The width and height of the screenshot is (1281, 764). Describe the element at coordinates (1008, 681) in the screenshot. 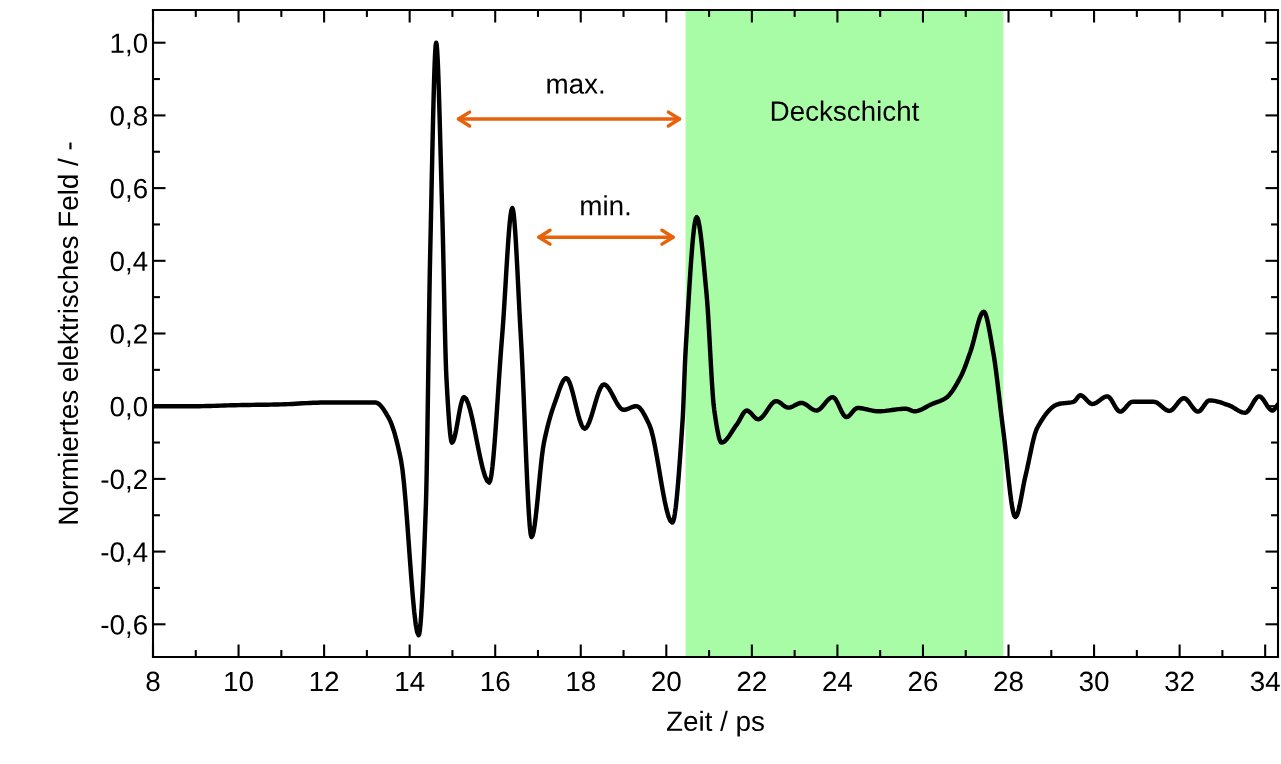

I see `x-tick-label: 28` at that location.